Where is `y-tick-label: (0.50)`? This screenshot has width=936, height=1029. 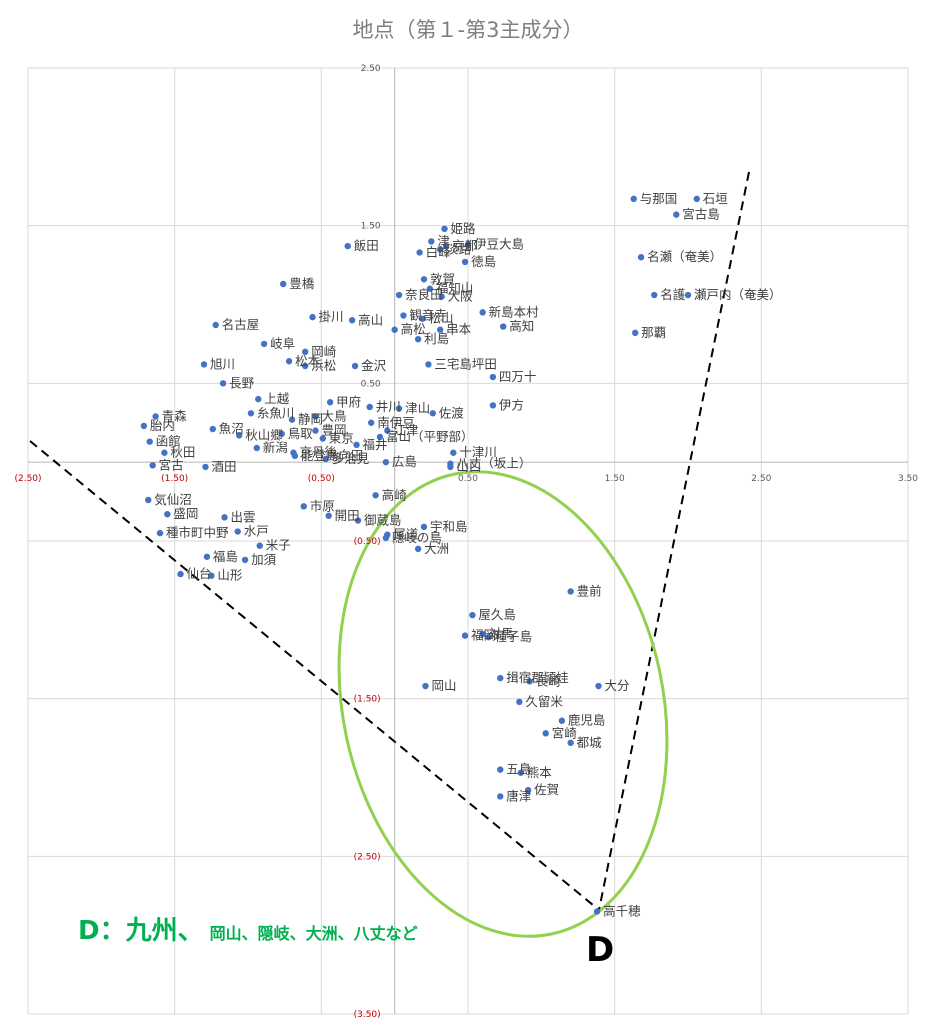 y-tick-label: (0.50) is located at coordinates (367, 542).